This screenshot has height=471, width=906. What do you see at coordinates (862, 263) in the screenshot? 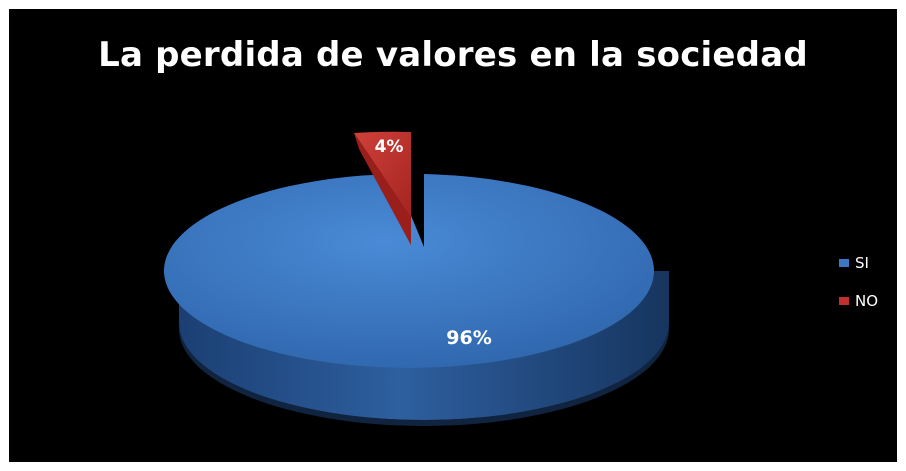
I see `legend-label-si: SI` at bounding box center [862, 263].